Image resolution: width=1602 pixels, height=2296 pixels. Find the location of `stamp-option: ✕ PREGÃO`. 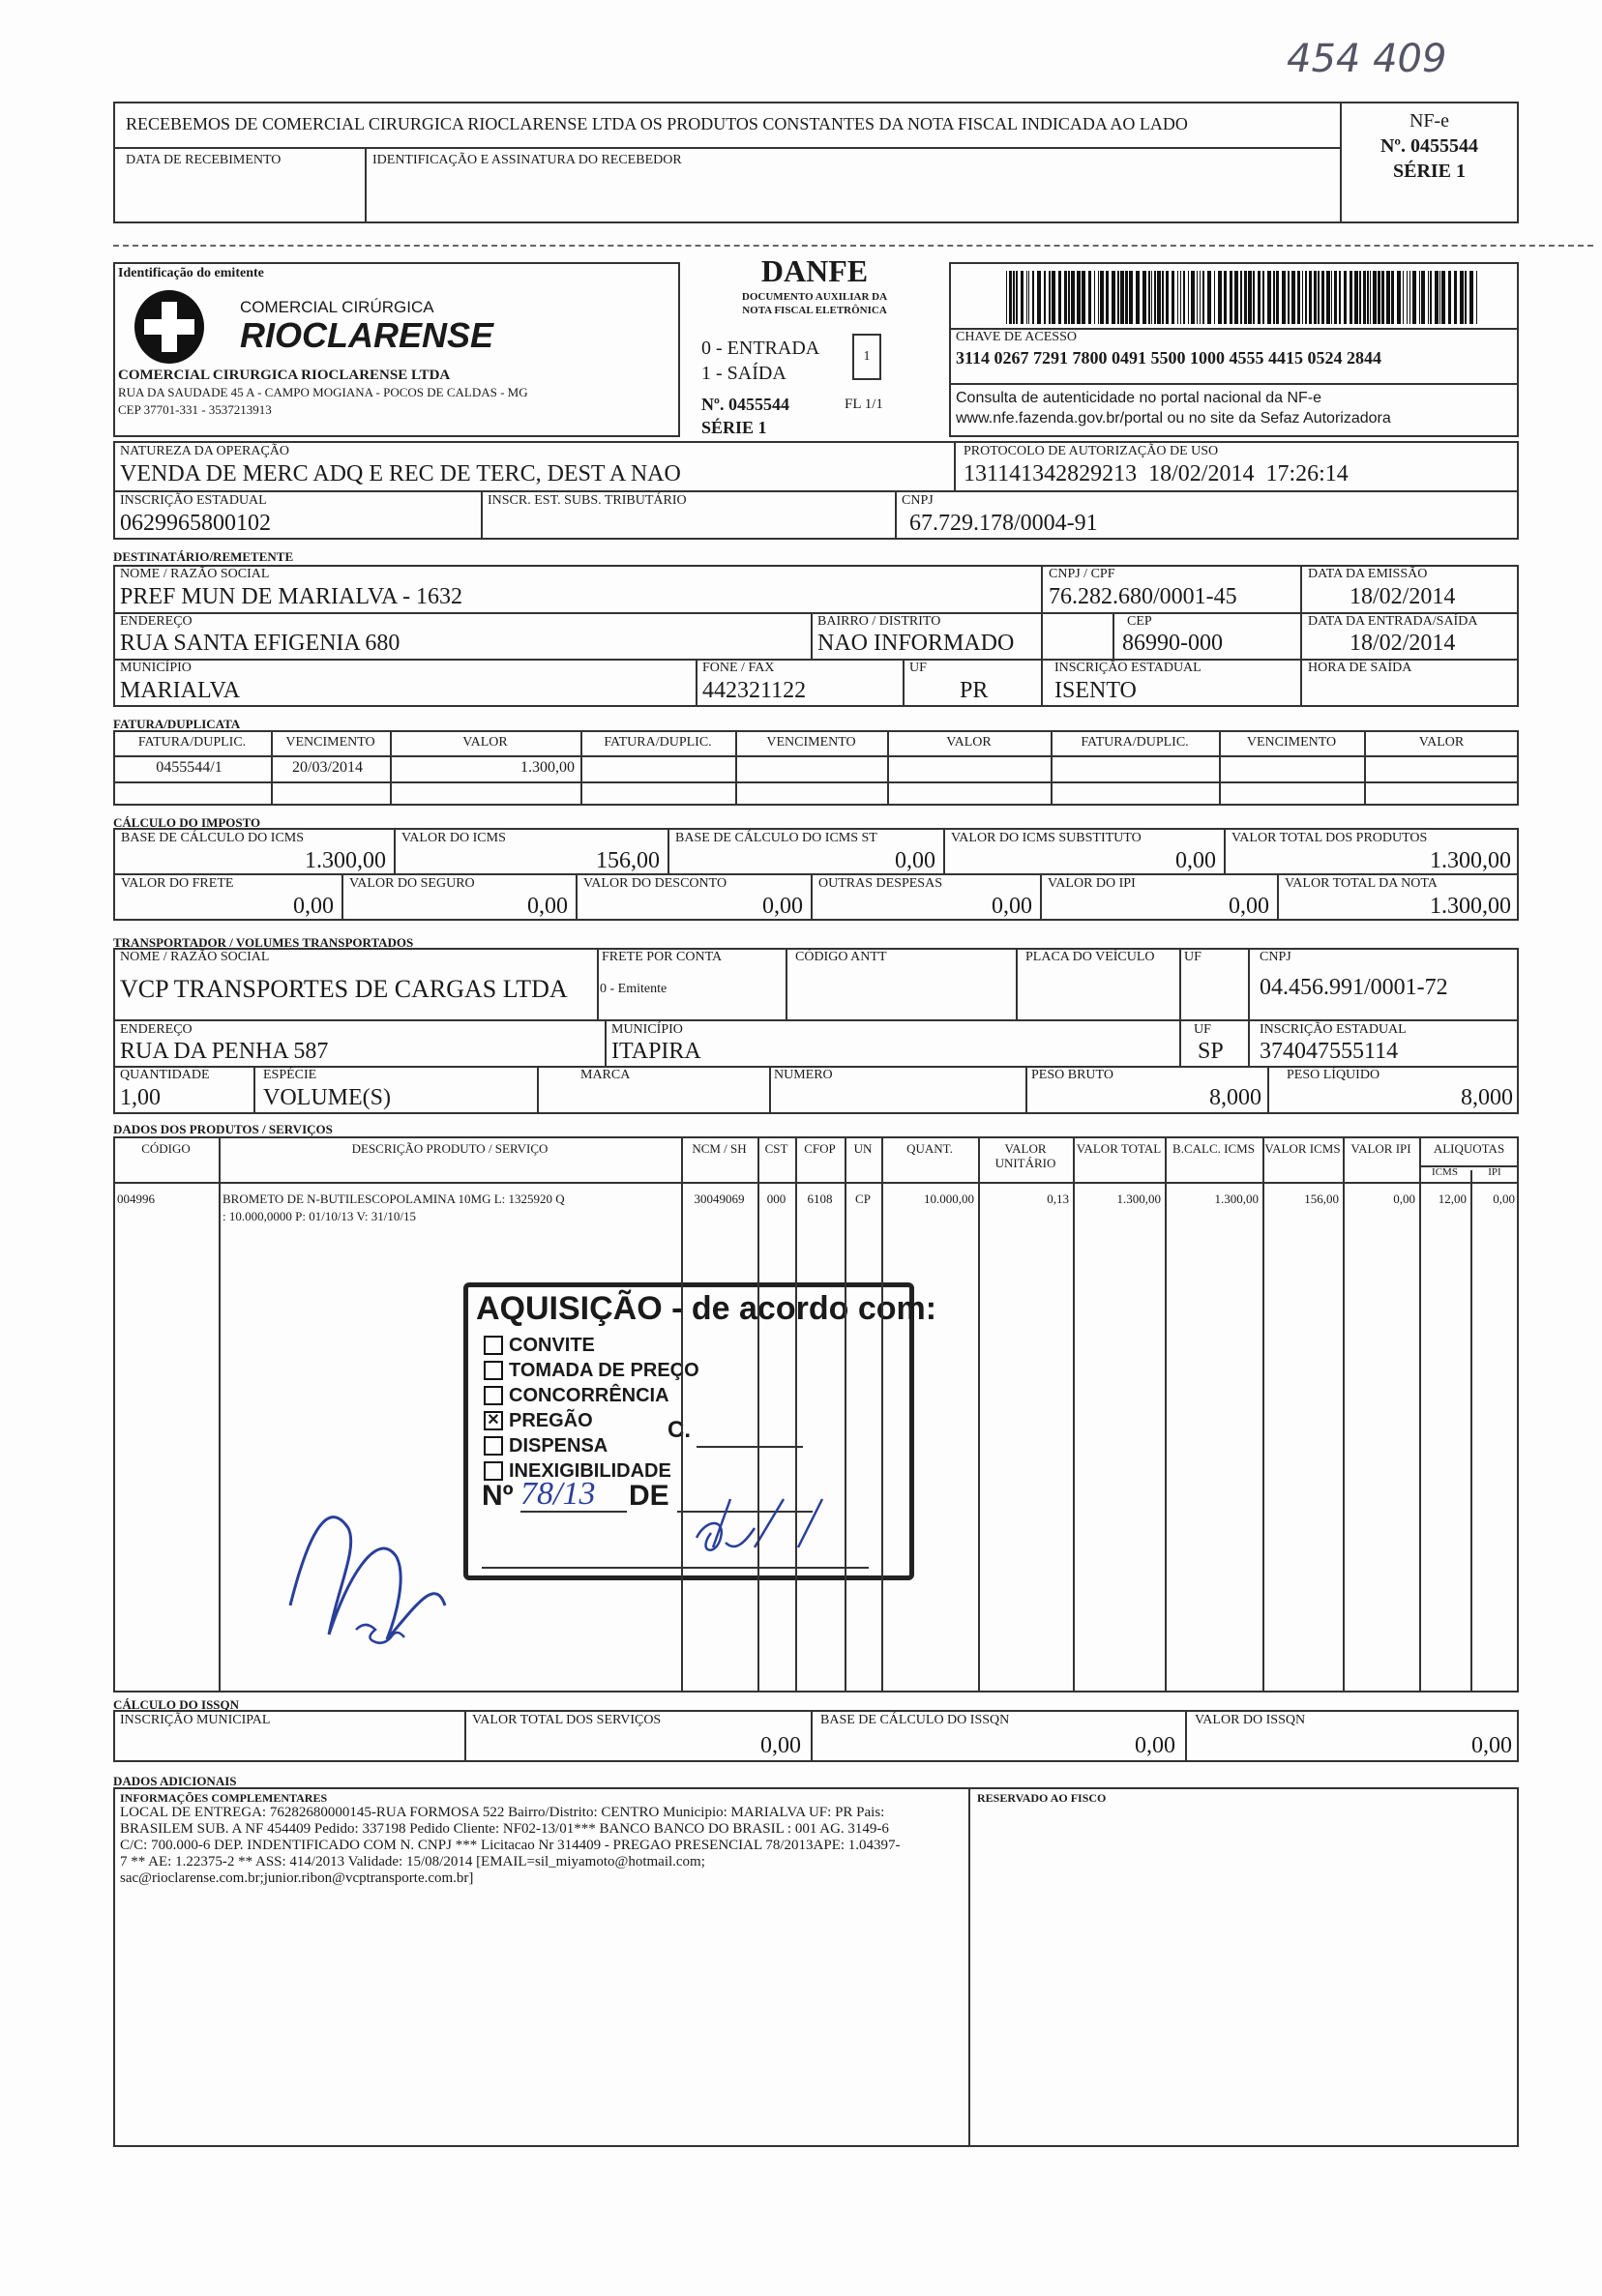

stamp-option: ✕ PREGÃO is located at coordinates (591, 1420).